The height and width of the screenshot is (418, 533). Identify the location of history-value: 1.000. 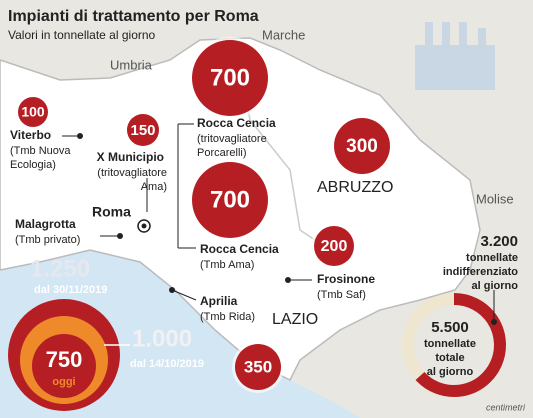
(162, 338).